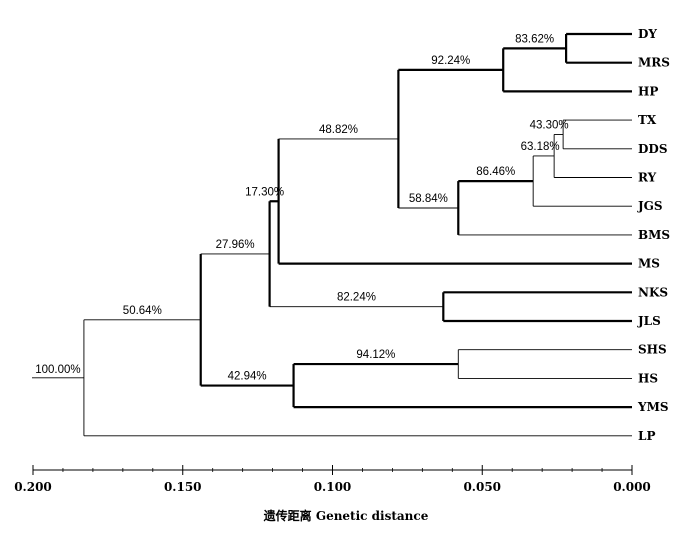  What do you see at coordinates (648, 91) in the screenshot?
I see `leaf-label: HP` at bounding box center [648, 91].